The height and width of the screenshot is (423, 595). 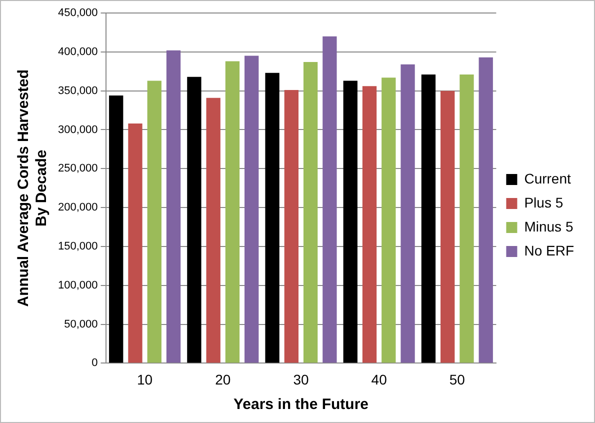 I want to click on y-tick-label: 150,000, so click(x=78, y=246).